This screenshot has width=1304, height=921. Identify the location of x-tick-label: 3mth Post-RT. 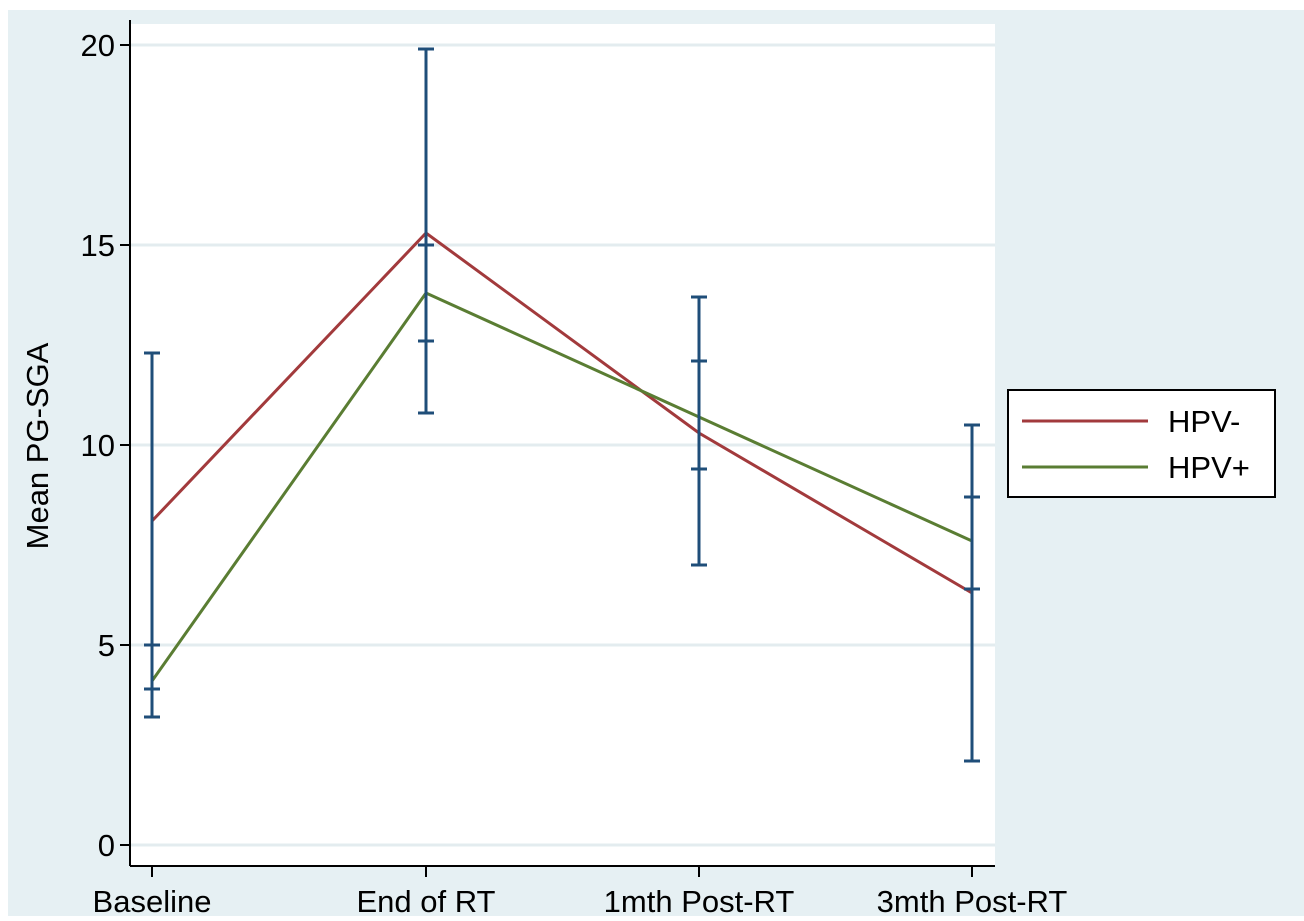
(972, 900).